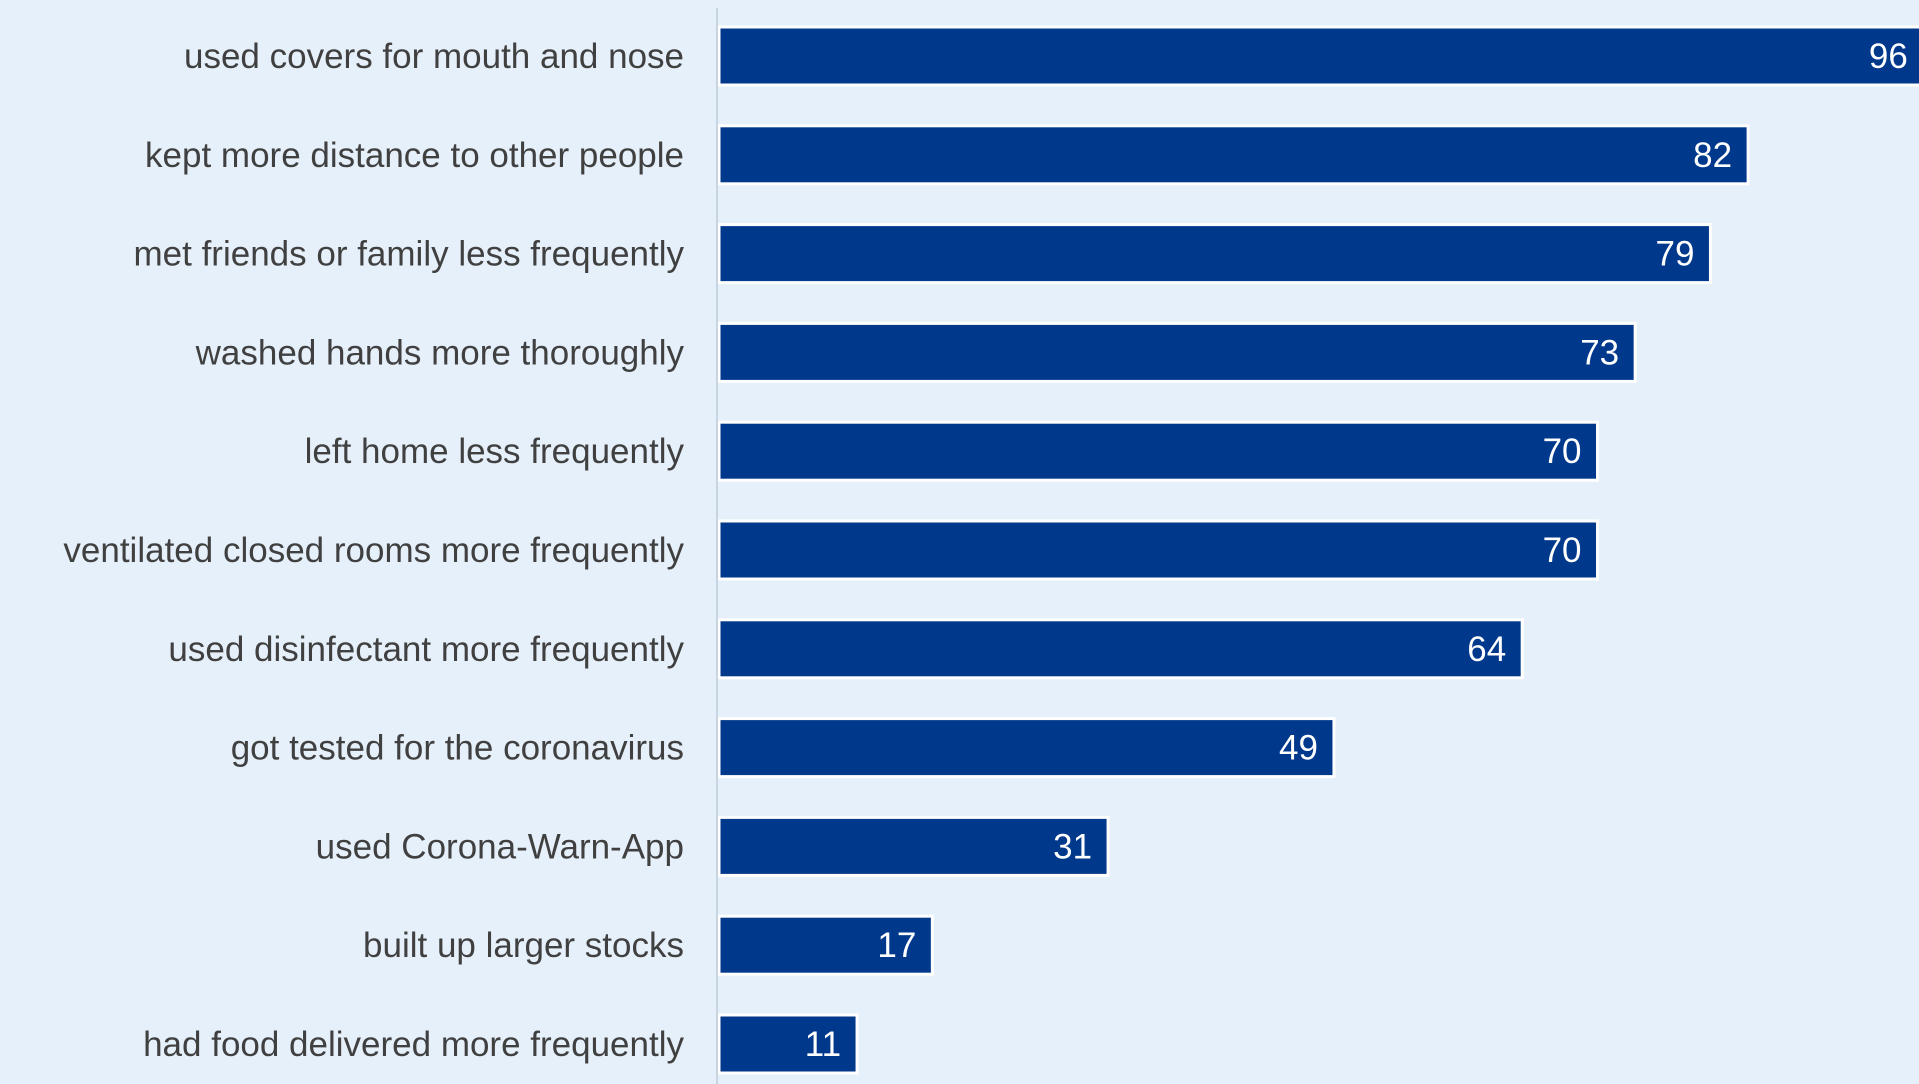 This screenshot has height=1084, width=1919. Describe the element at coordinates (896, 945) in the screenshot. I see `value-label: 17` at that location.